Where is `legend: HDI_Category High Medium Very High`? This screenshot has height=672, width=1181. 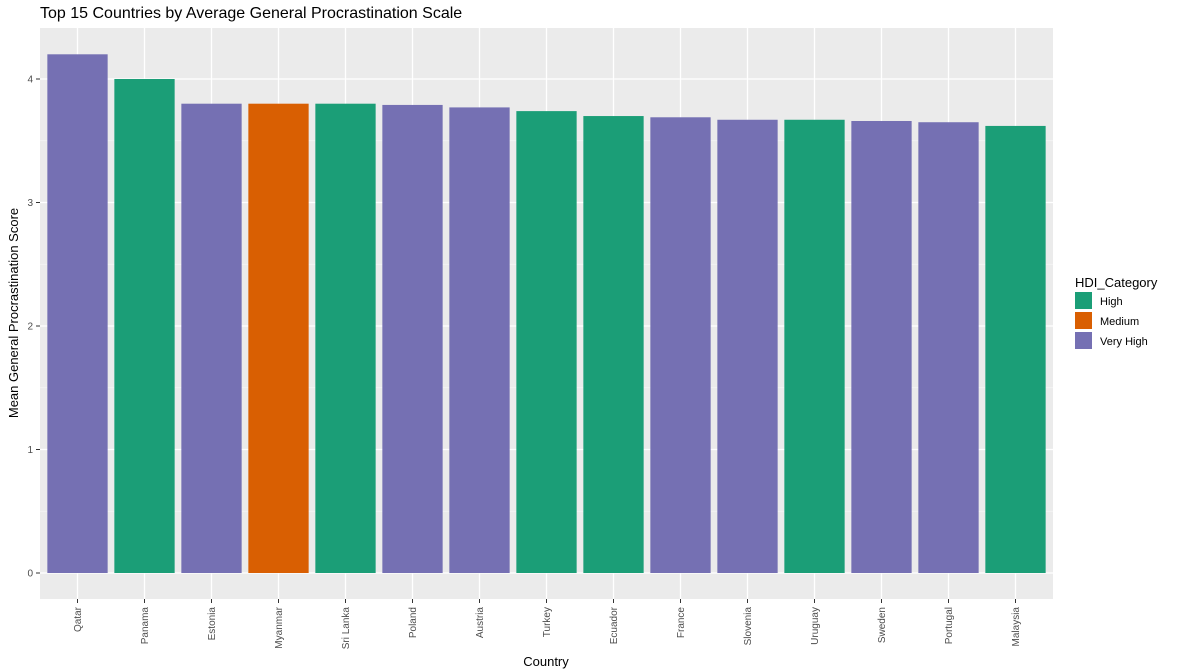 legend: HDI_Category High Medium Very High is located at coordinates (1116, 312).